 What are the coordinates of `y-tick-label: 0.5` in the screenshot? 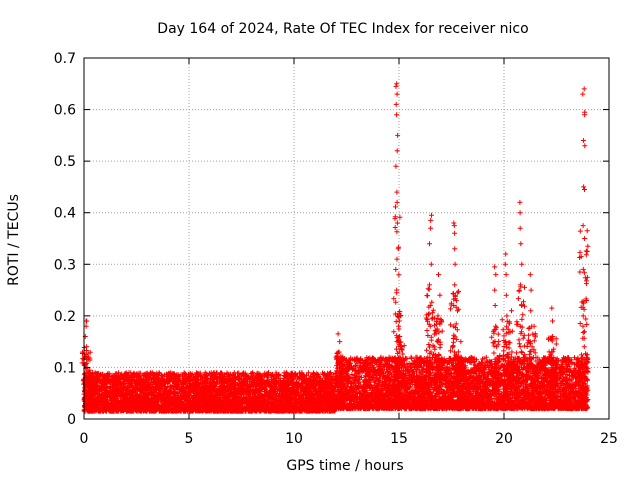 It's located at (65, 162).